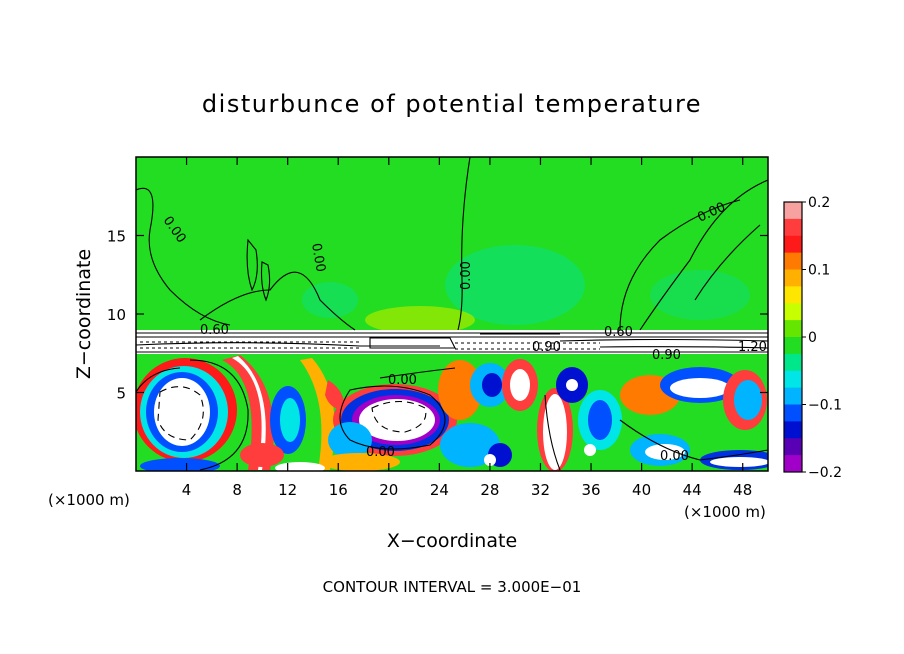 The height and width of the screenshot is (654, 904). Describe the element at coordinates (388, 490) in the screenshot. I see `x-tick-label: 20` at that location.